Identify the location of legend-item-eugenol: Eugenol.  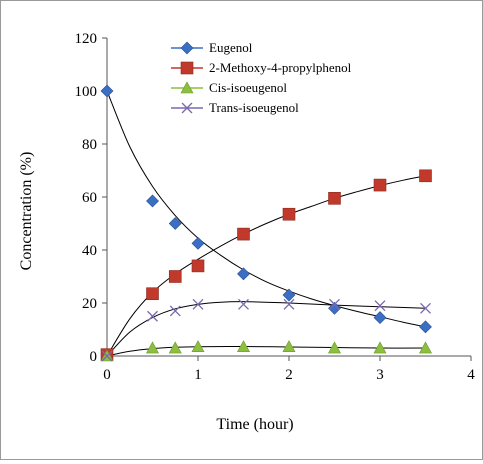
(212, 47).